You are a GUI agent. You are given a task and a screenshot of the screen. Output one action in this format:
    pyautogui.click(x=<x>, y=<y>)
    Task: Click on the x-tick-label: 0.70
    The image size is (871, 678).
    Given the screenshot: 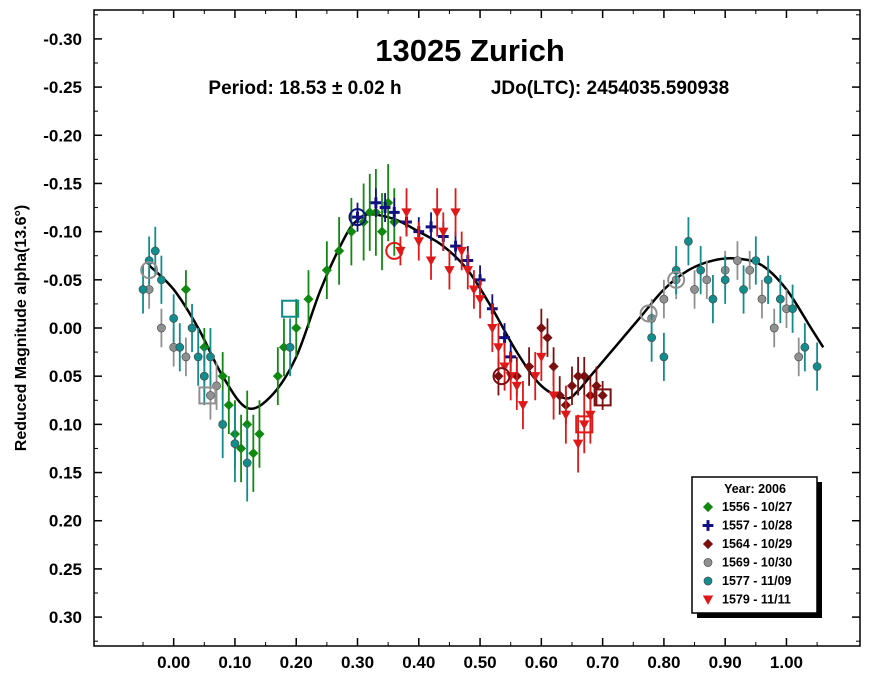 What is the action you would take?
    pyautogui.click(x=602, y=662)
    